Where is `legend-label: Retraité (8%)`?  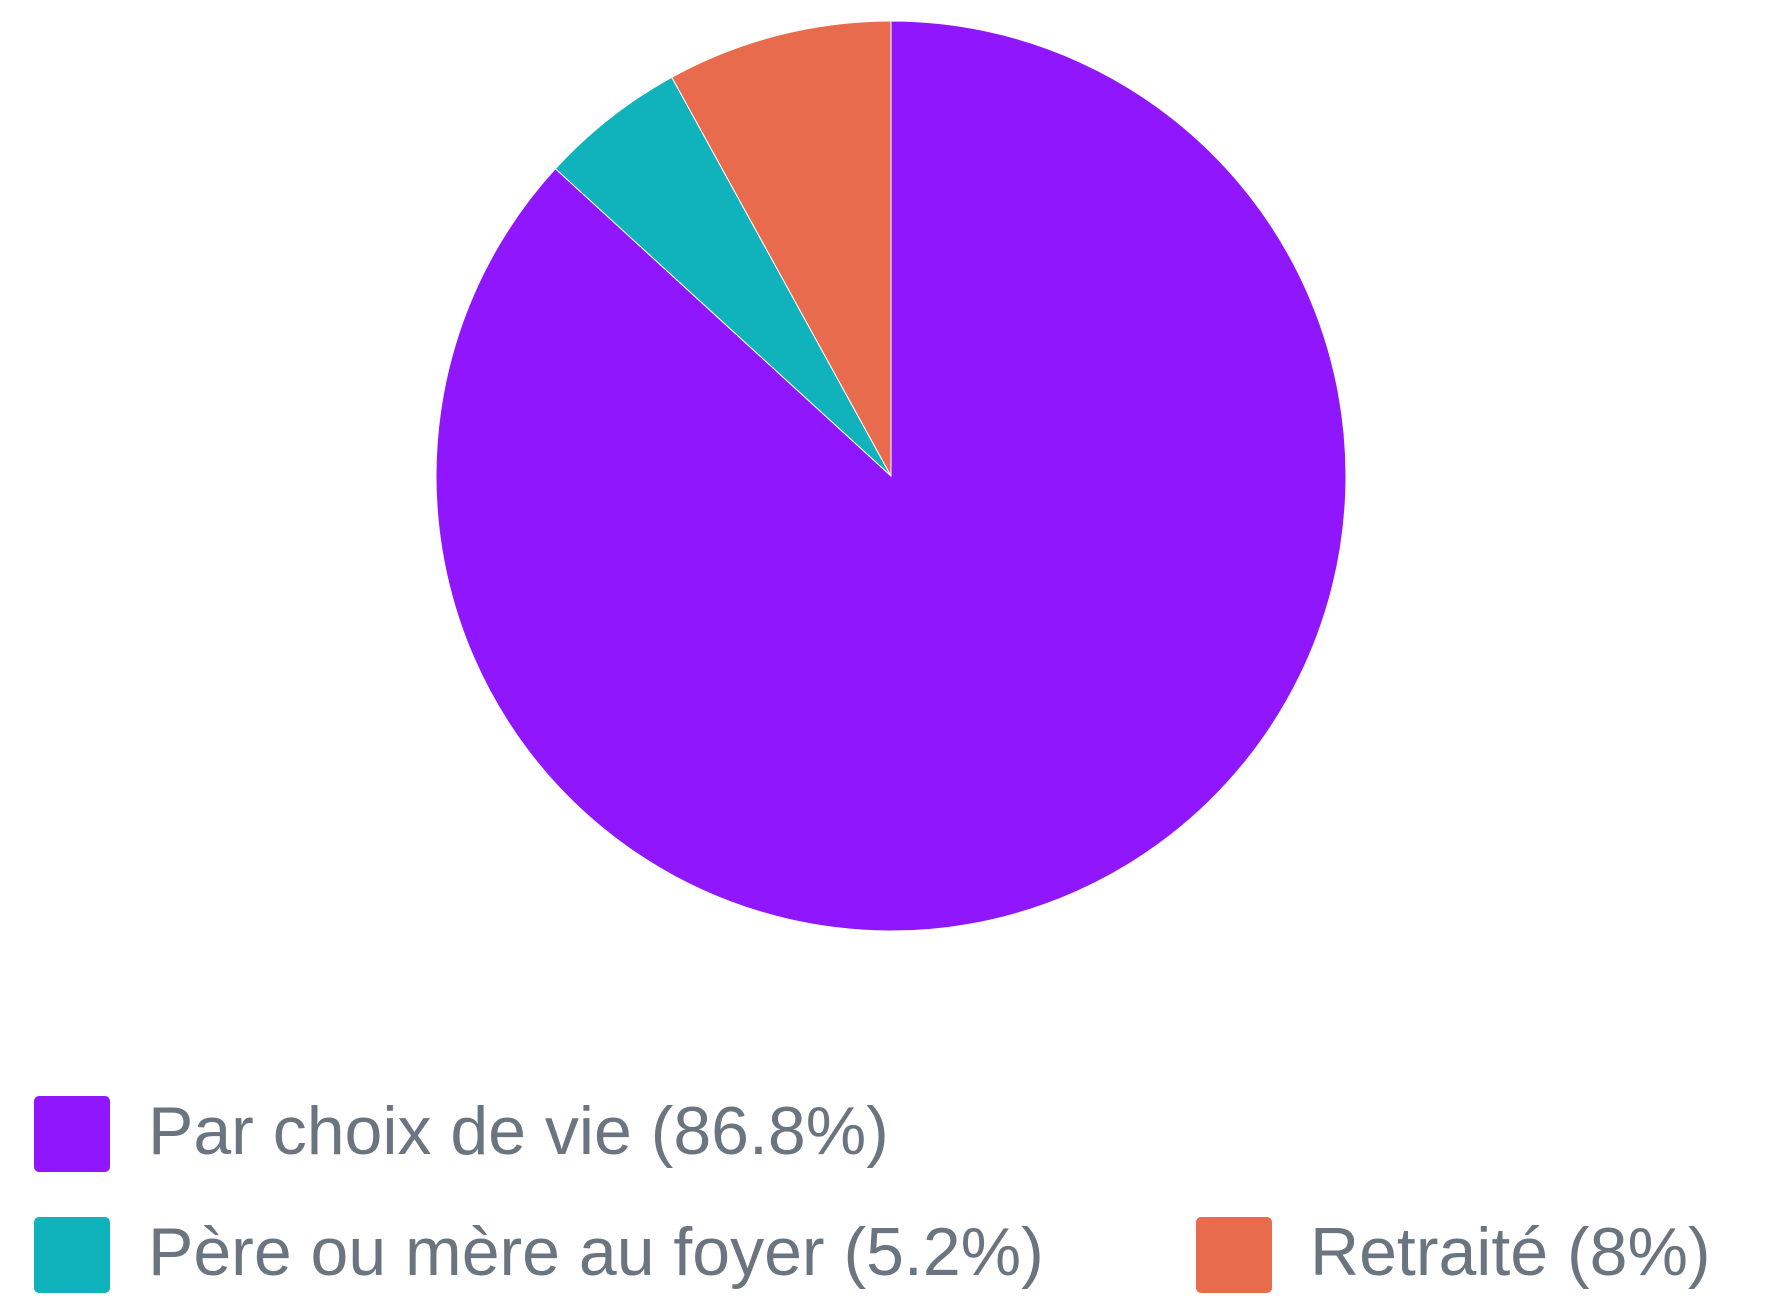
legend-label: Retraité (8%) is located at coordinates (1510, 1252).